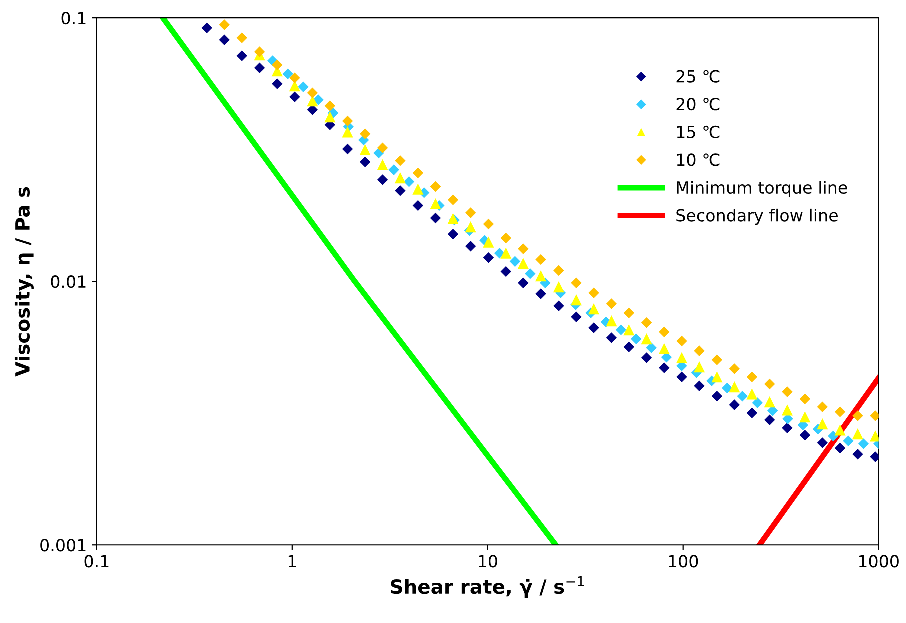 This screenshot has width=906, height=623. I want to click on legend-label: Minimum torque line, so click(762, 189).